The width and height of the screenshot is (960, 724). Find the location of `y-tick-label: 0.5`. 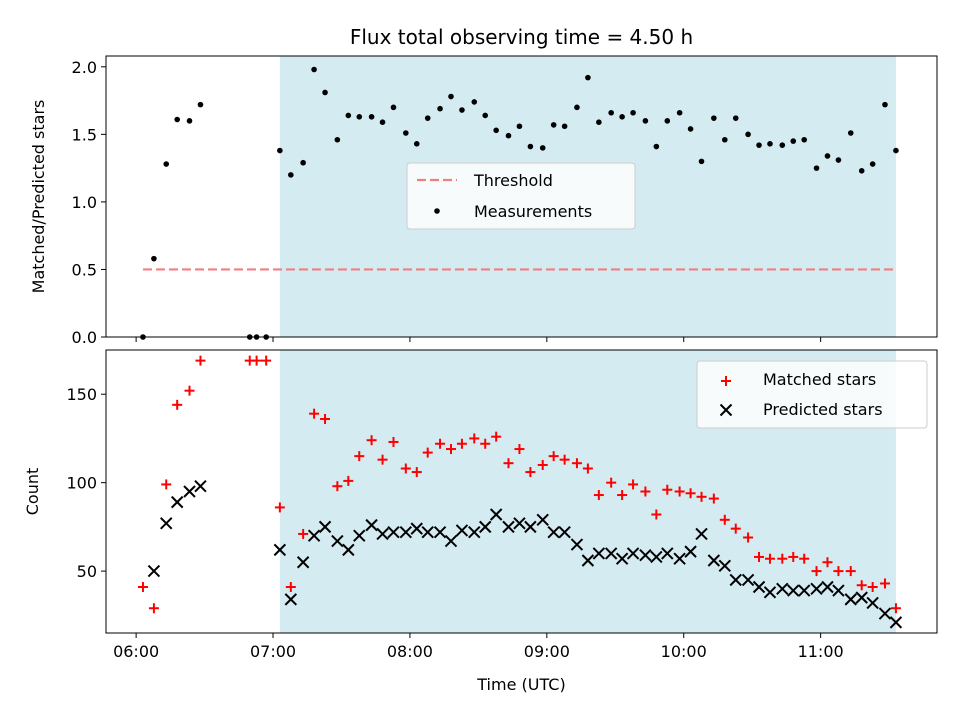

y-tick-label: 0.5 is located at coordinates (84, 269).